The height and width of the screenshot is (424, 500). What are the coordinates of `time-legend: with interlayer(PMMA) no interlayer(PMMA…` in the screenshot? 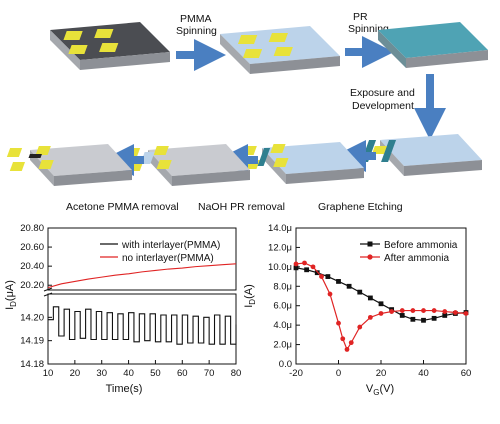 It's located at (160, 252).